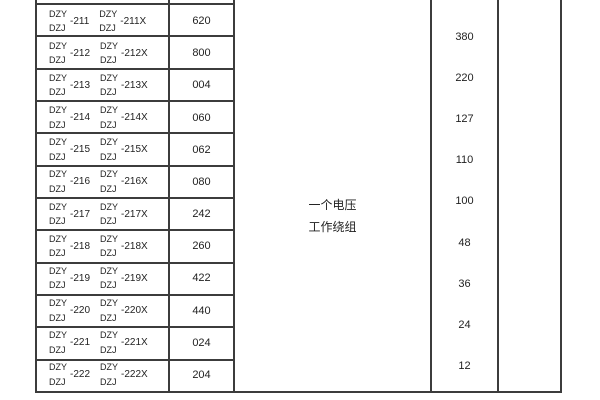  I want to click on model-suffix: -220, so click(80, 311).